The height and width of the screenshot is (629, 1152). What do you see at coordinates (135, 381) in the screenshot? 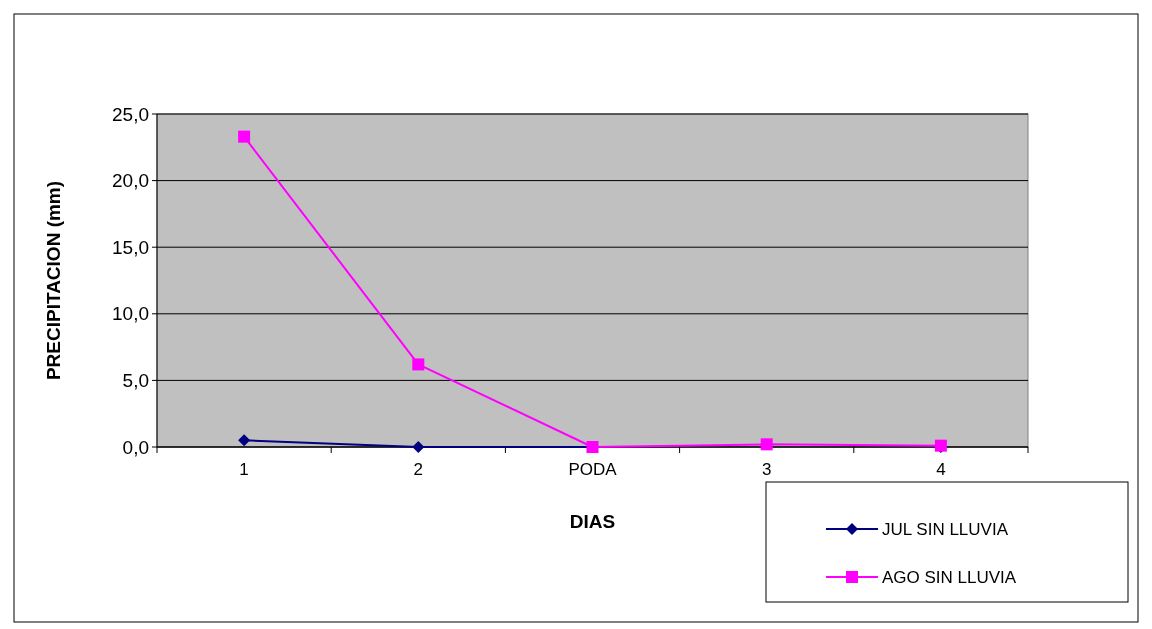
I see `y-tick-label: 5,0` at bounding box center [135, 381].